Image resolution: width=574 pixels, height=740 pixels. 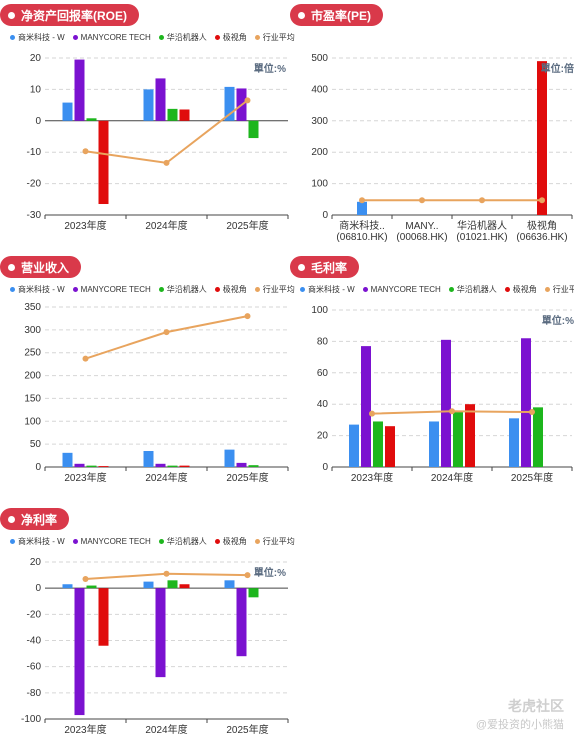 What do you see at coordinates (36, 89) in the screenshot?
I see `y-tick-label: 10` at bounding box center [36, 89].